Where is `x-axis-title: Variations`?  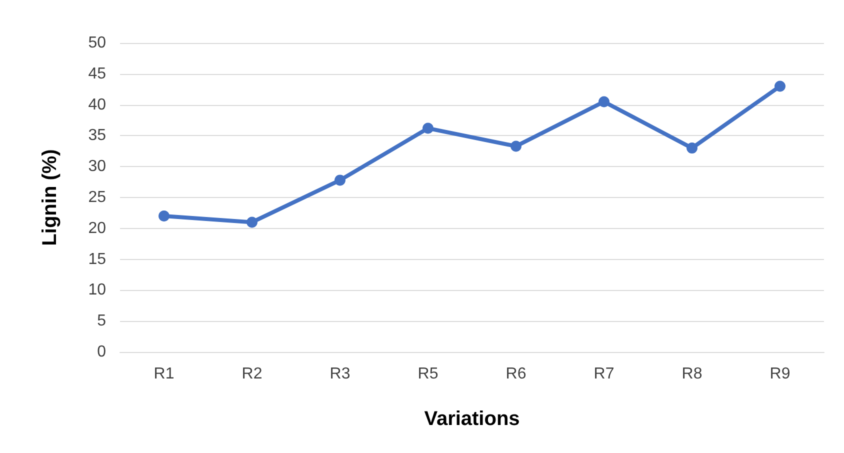 x-axis-title: Variations is located at coordinates (472, 419).